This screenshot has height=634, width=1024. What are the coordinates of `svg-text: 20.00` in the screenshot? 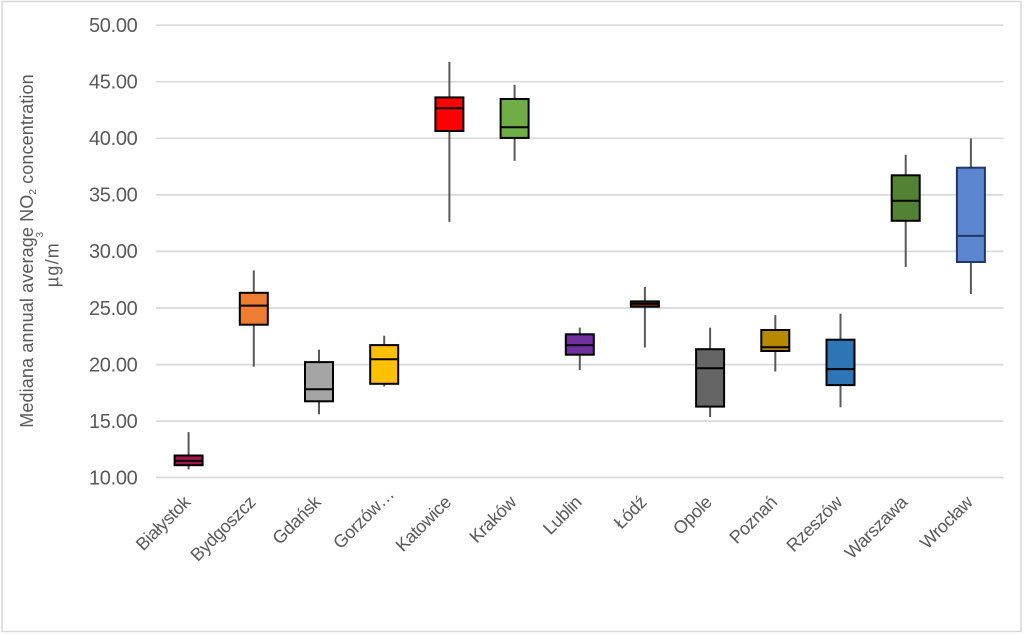 It's located at (113, 365).